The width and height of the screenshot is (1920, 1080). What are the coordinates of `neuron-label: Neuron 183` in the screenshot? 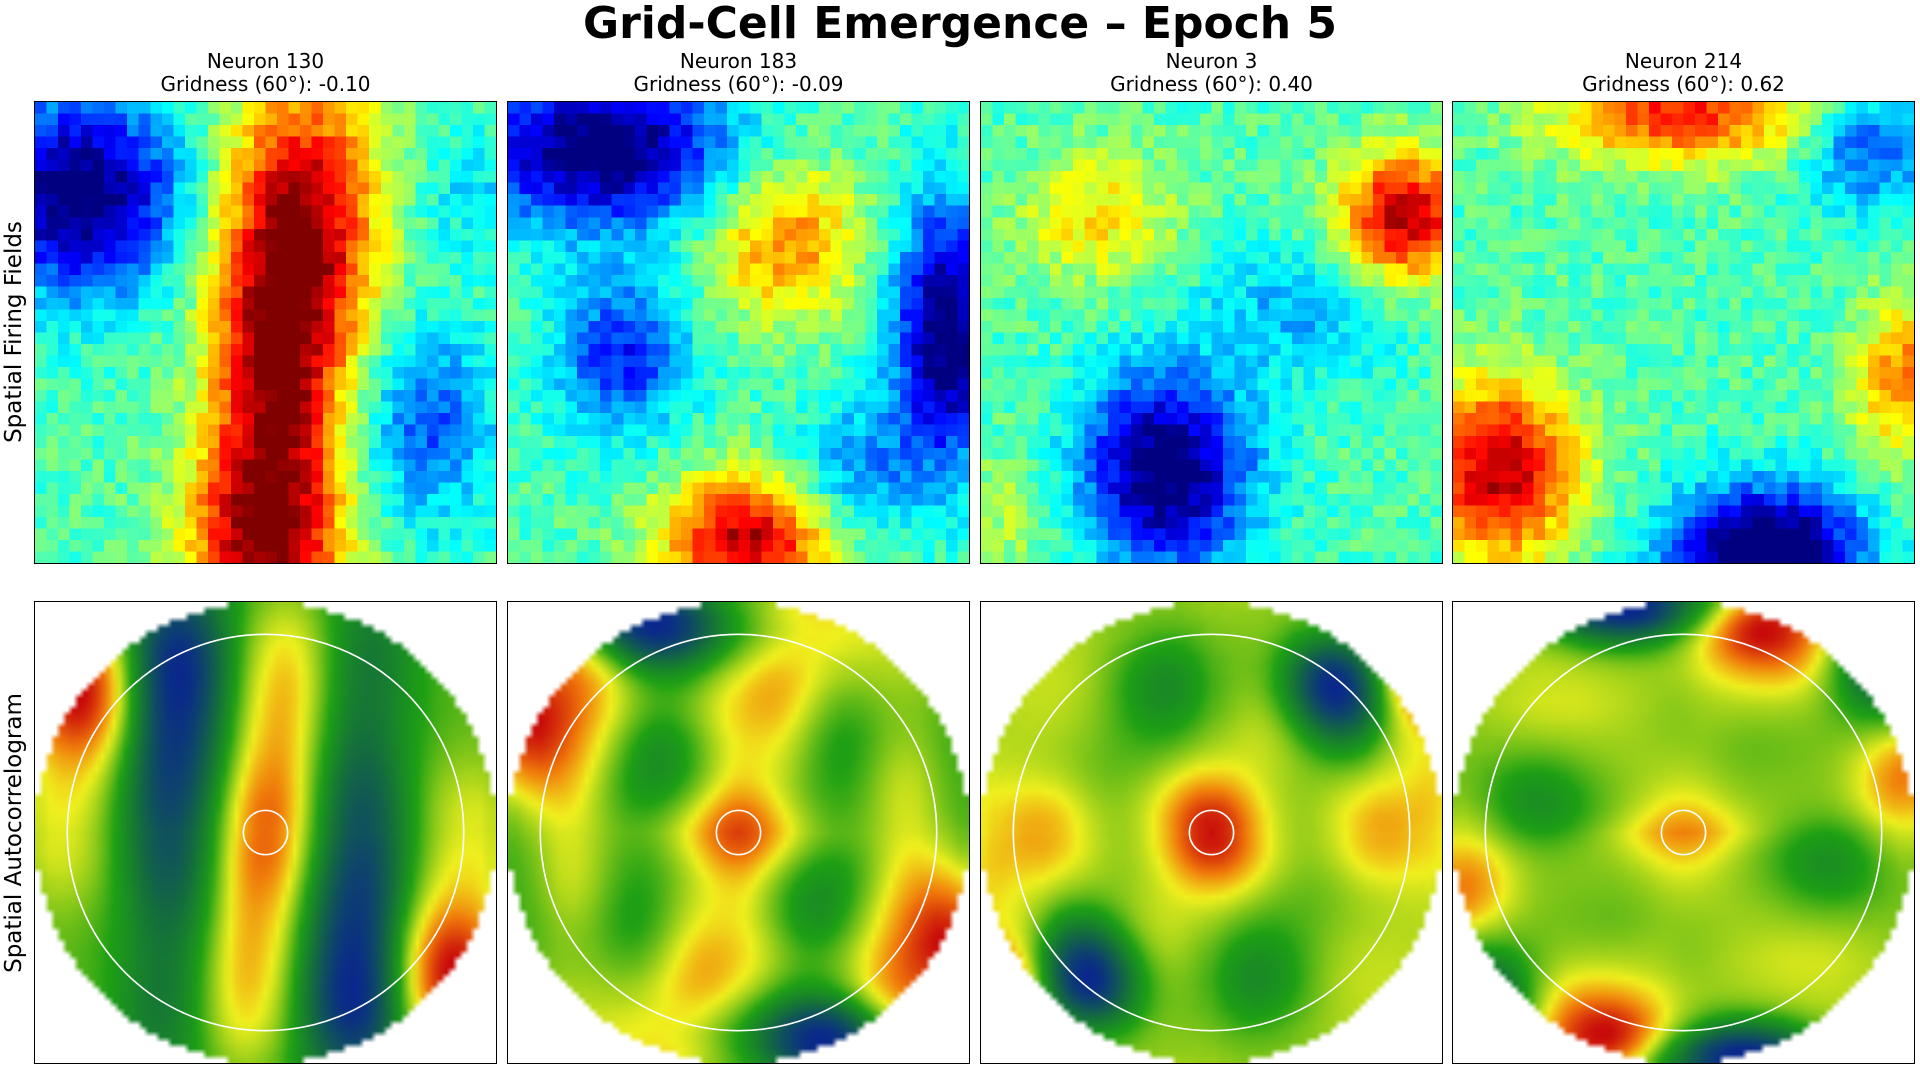 It's located at (738, 61).